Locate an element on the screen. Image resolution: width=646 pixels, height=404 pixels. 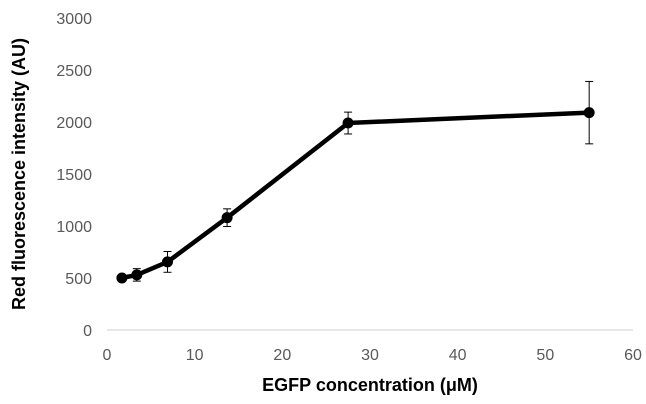
x-tick-label: 0 is located at coordinates (107, 355).